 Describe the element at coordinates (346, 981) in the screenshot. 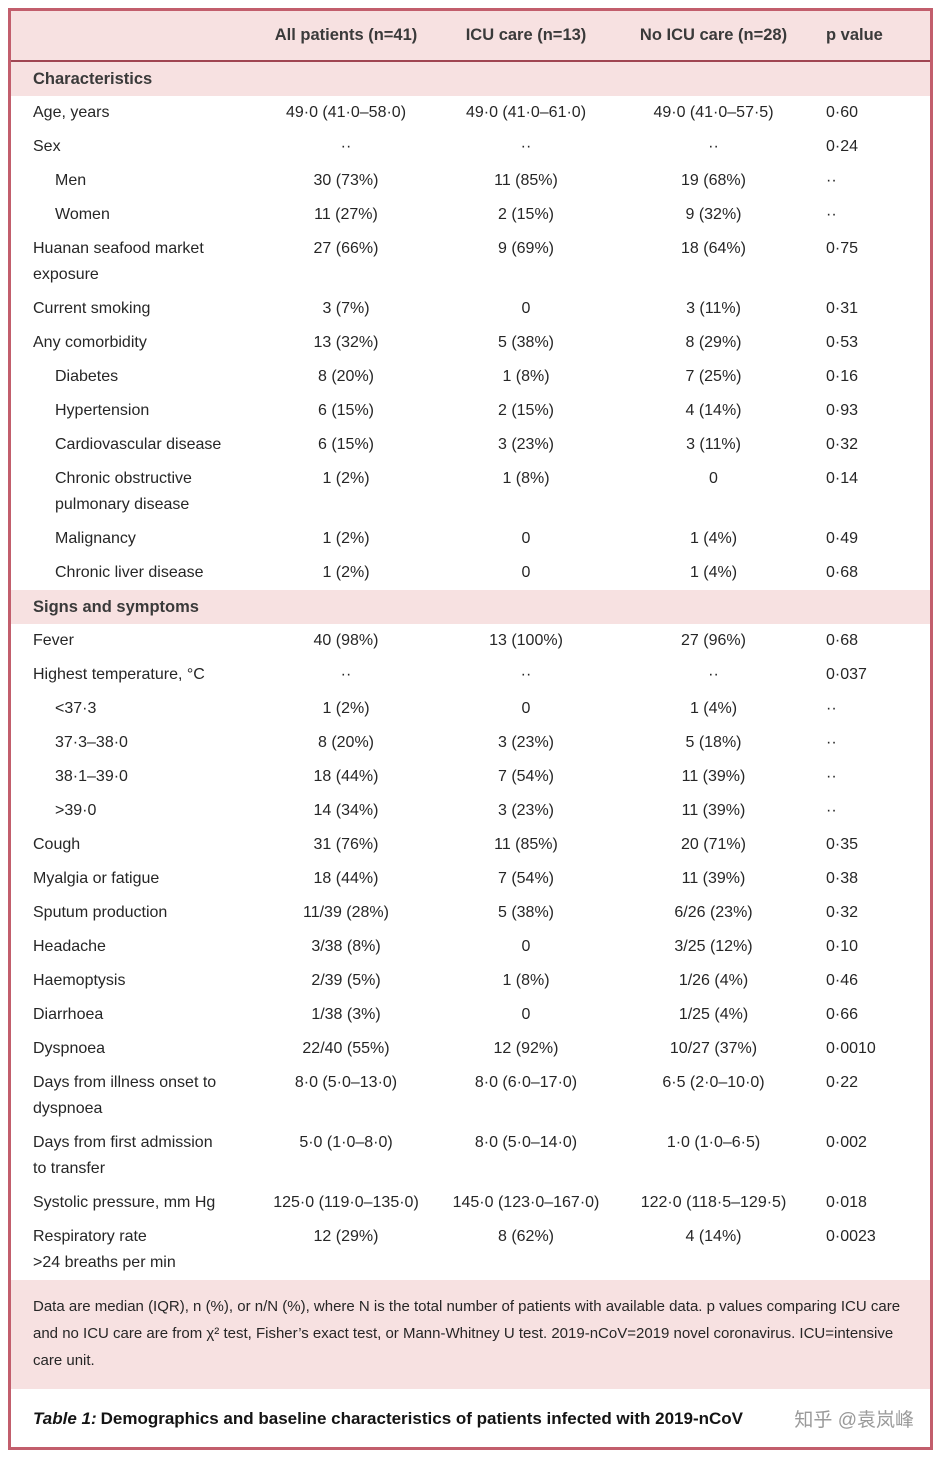

I see `cell-value: 2/39 (5%)` at that location.